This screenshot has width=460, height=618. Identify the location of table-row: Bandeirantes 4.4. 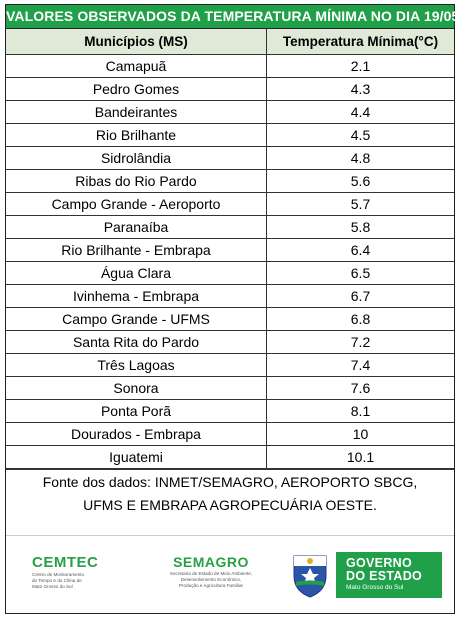
(230, 112).